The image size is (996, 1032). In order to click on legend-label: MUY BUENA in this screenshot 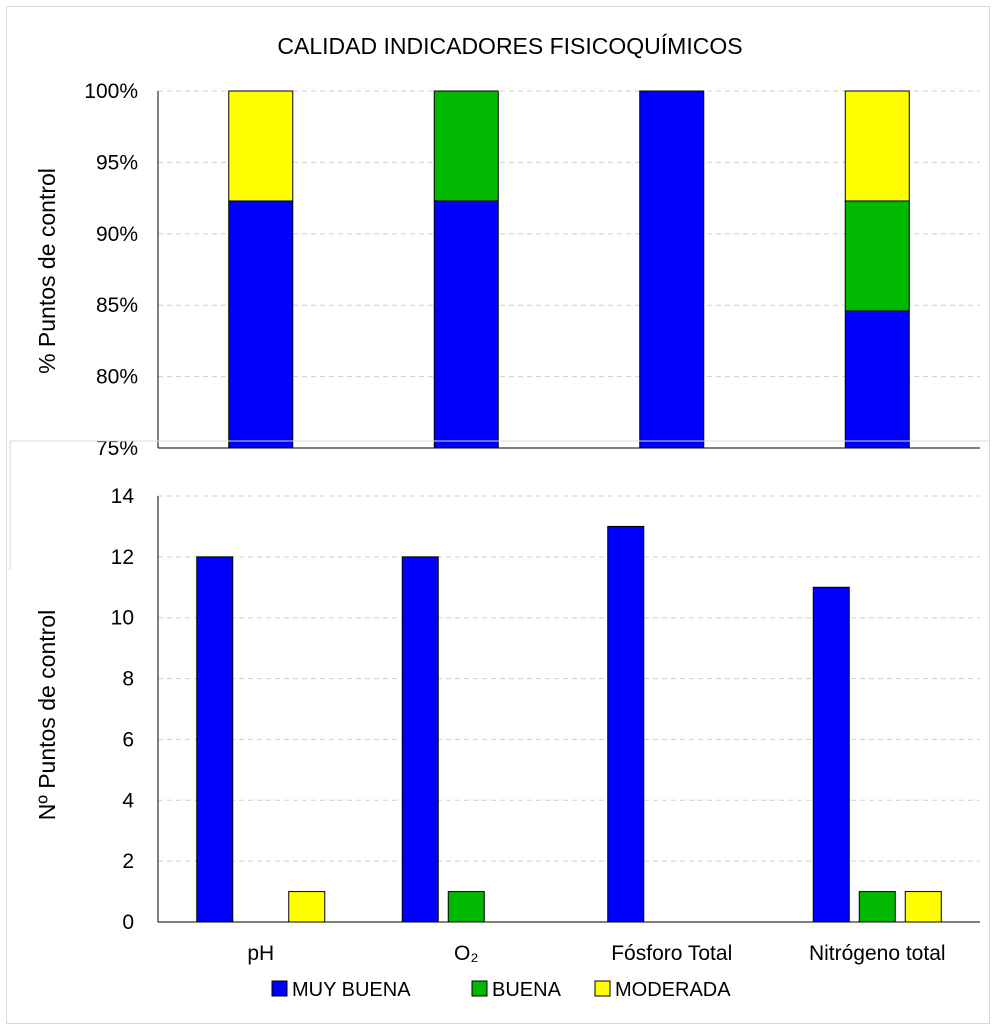, I will do `click(351, 990)`.